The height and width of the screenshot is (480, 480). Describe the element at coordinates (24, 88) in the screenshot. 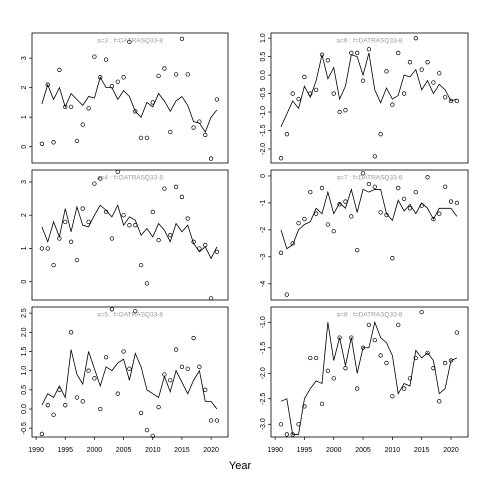

I see `y-tick-label: 2` at that location.